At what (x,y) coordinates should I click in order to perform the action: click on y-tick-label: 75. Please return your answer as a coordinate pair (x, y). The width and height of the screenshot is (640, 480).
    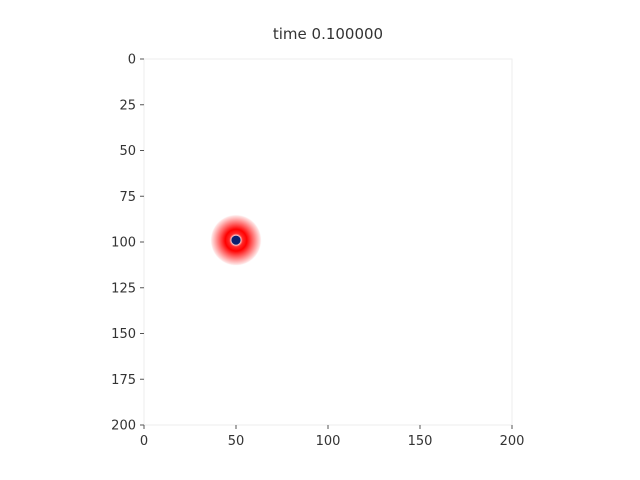
    Looking at the image, I should click on (127, 197).